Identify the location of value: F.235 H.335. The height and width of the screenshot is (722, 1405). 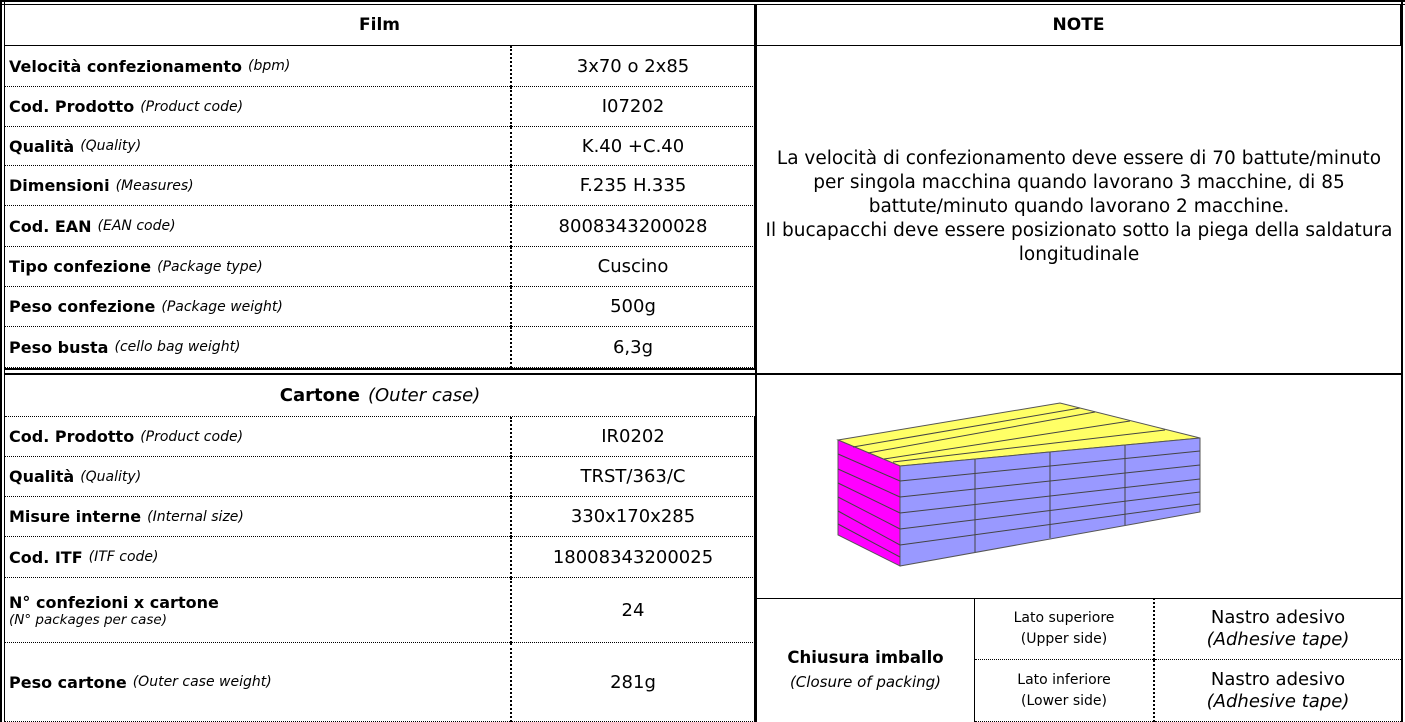
(633, 185).